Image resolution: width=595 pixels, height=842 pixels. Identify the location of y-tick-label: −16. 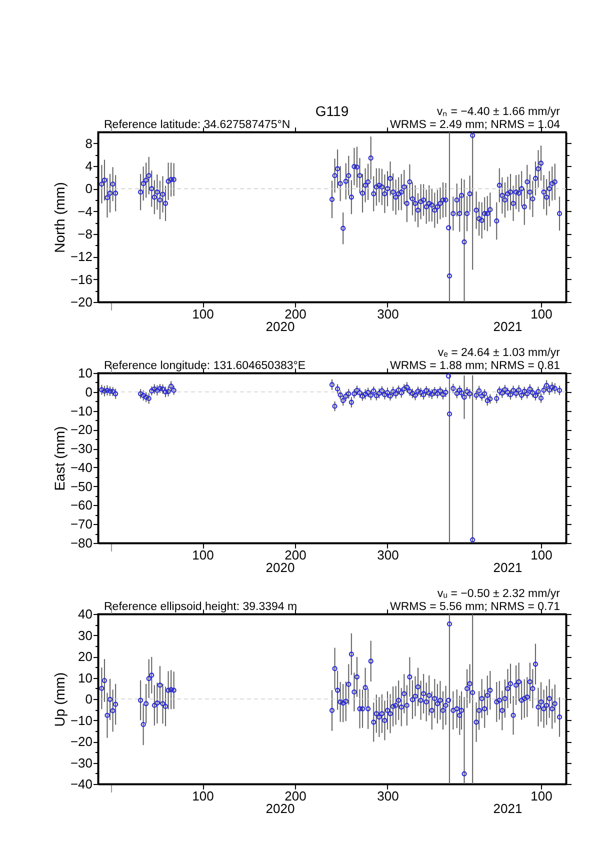
(81, 279).